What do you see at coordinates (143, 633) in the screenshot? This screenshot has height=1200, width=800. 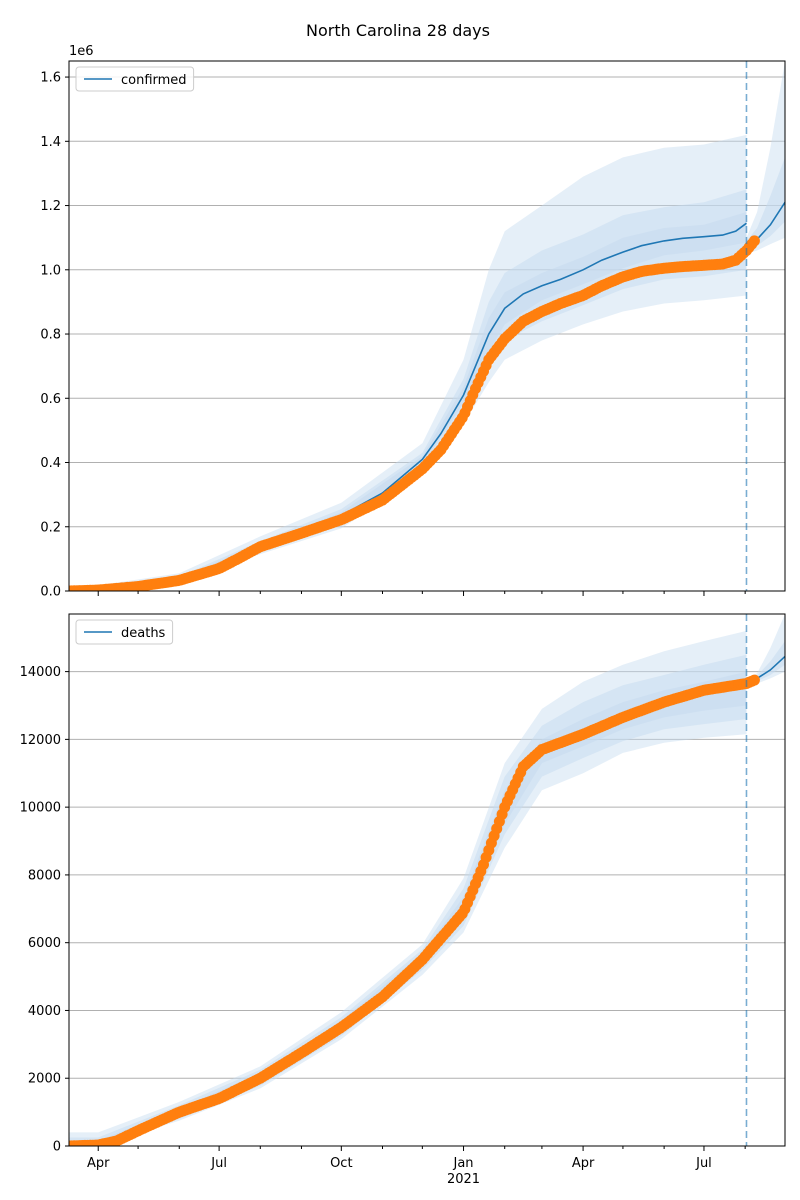 I see `legend-label: deaths` at bounding box center [143, 633].